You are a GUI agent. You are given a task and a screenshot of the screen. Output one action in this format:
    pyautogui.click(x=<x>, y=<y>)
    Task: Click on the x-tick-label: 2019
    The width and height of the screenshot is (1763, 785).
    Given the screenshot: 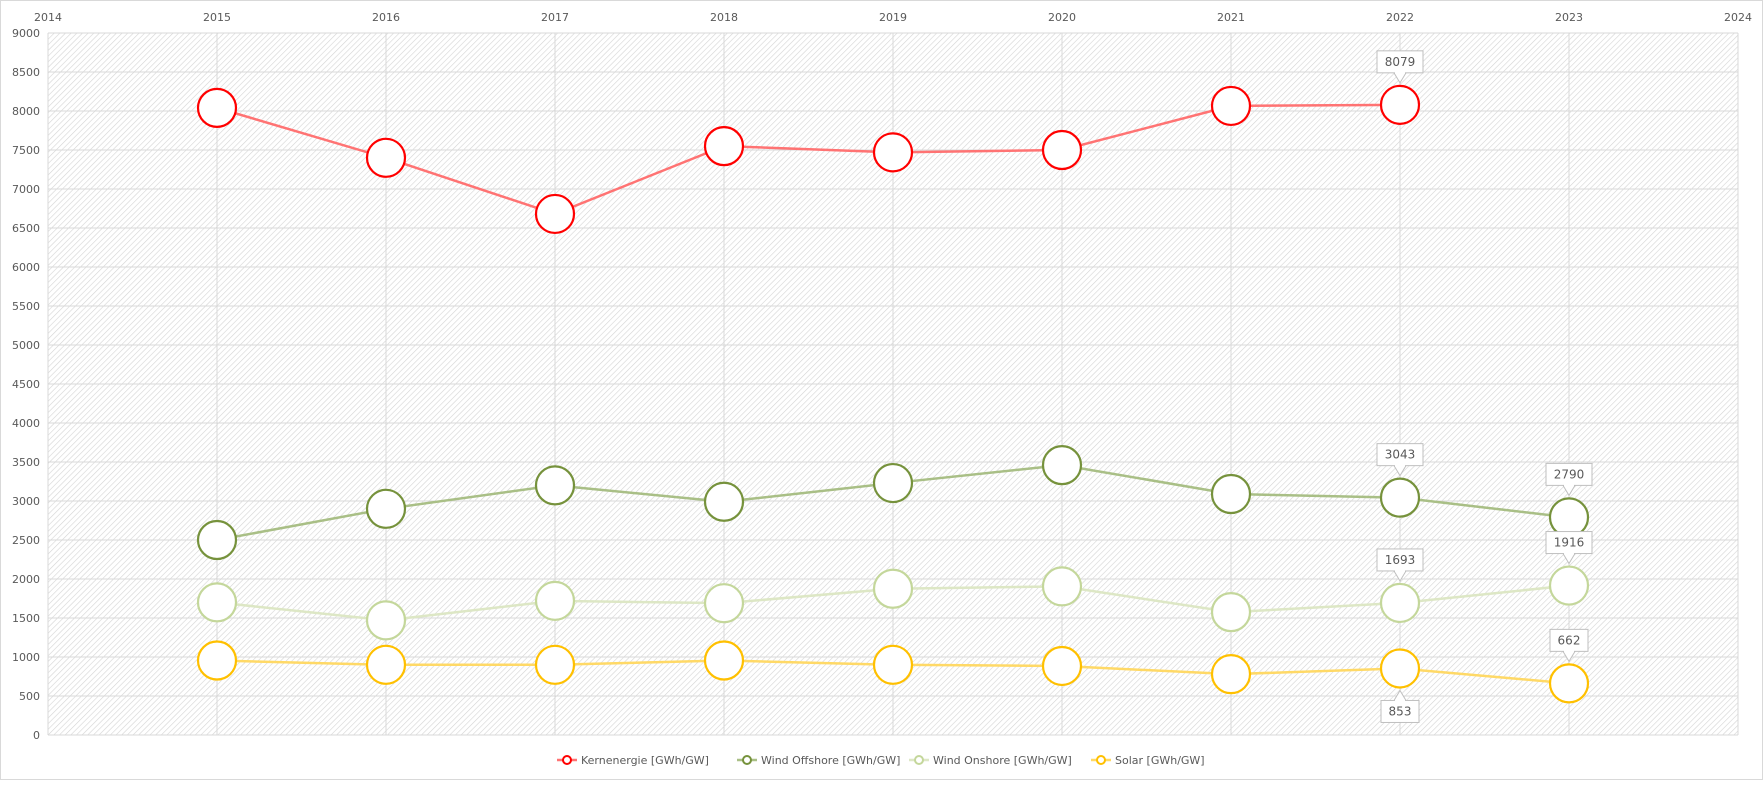 What is the action you would take?
    pyautogui.click(x=893, y=17)
    